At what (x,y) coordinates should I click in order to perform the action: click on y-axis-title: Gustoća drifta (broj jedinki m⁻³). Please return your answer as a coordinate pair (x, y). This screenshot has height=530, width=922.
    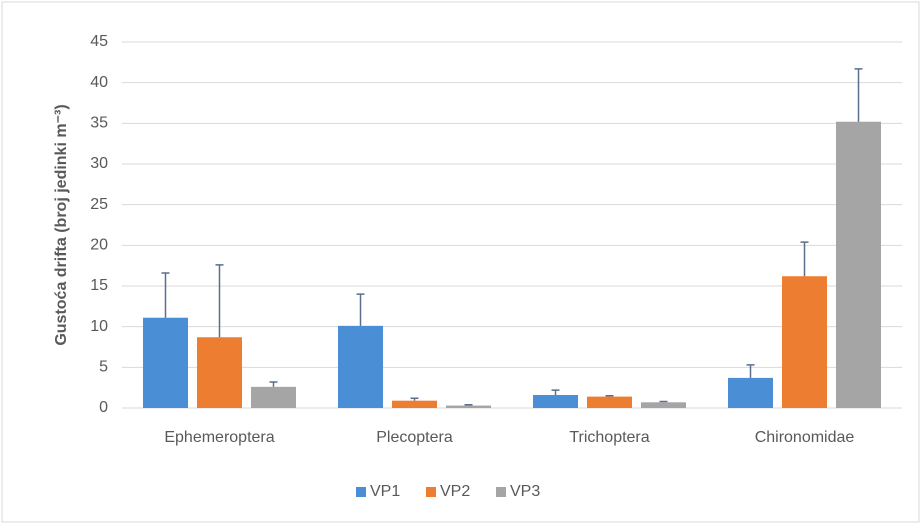
    Looking at the image, I should click on (61, 224).